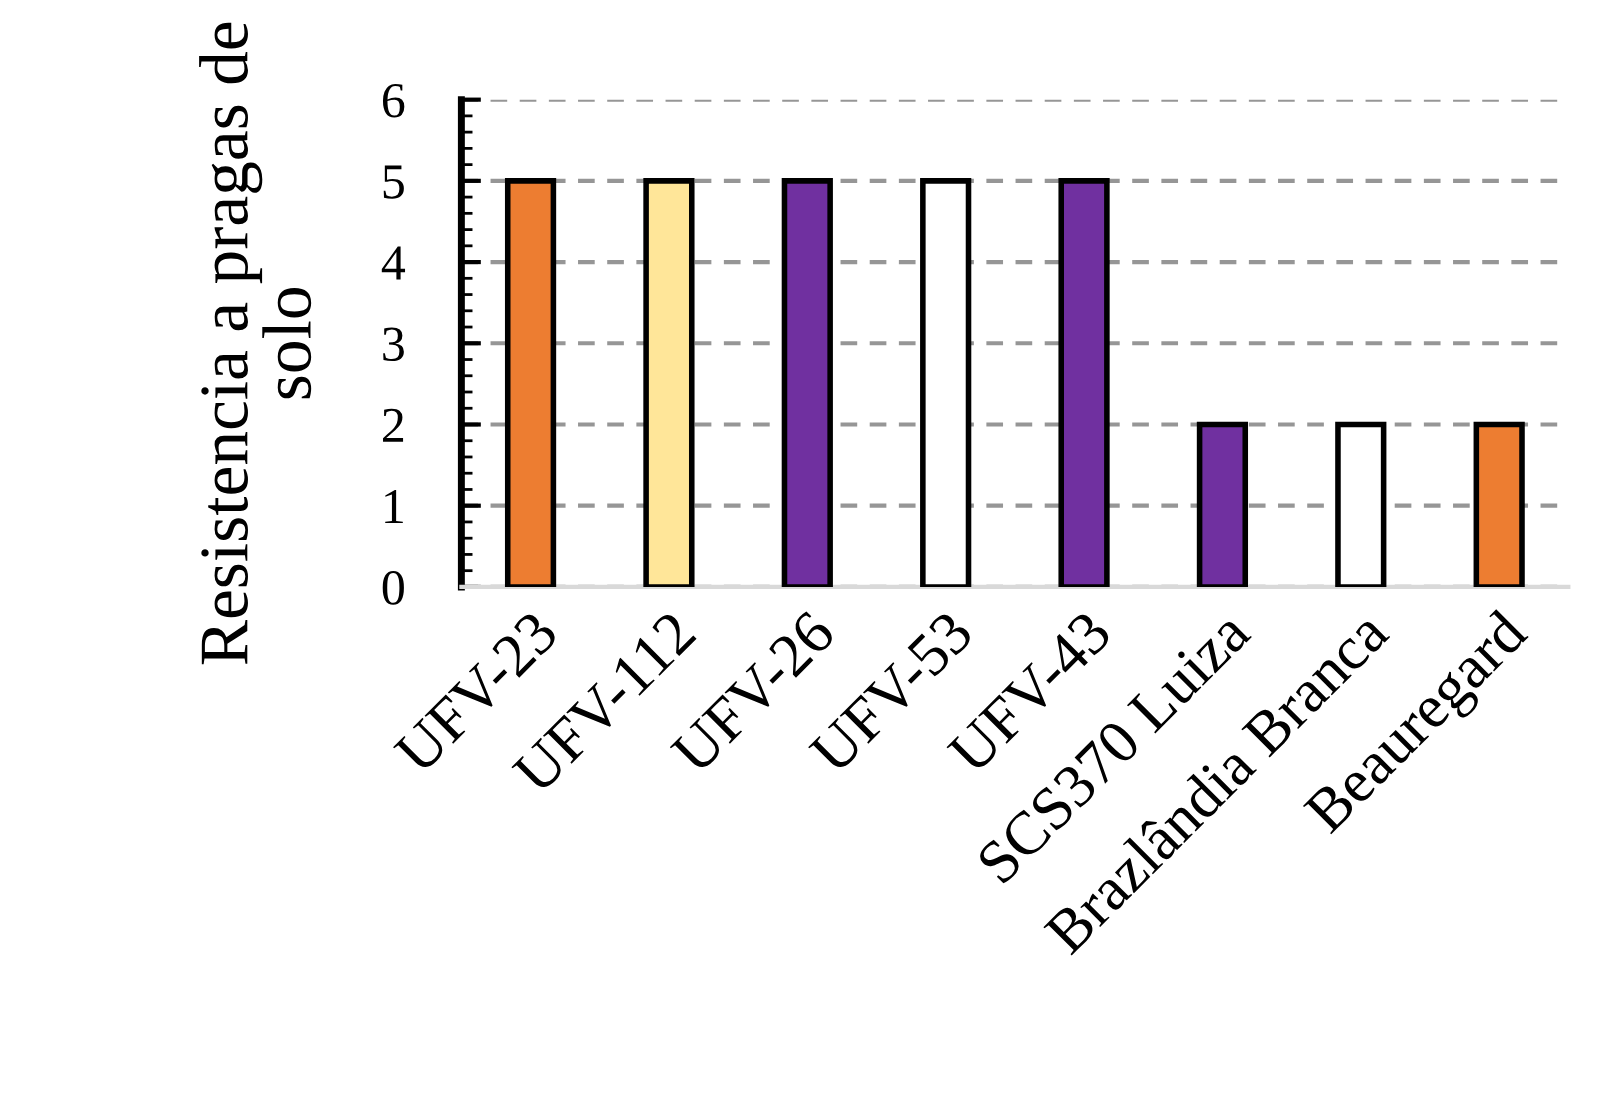 This screenshot has width=1602, height=1095. Describe the element at coordinates (393, 344) in the screenshot. I see `y-tick-label: 3` at that location.